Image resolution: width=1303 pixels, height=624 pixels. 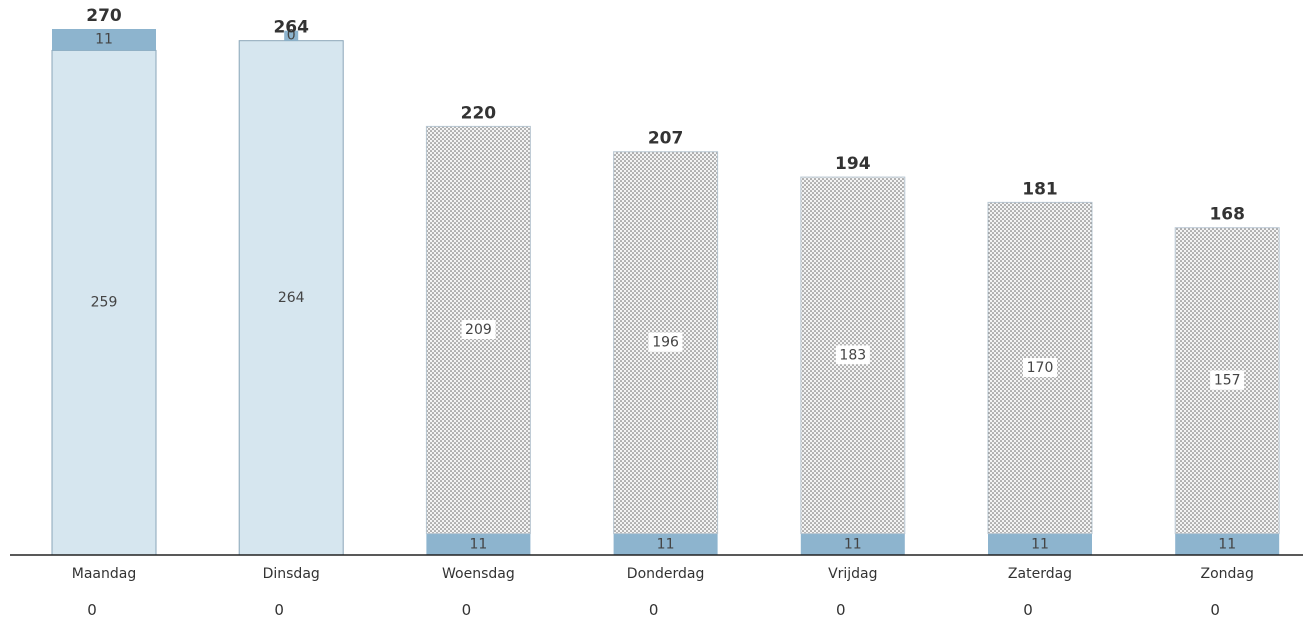 I want to click on bar-segment-small-donderdag, so click(x=665, y=544).